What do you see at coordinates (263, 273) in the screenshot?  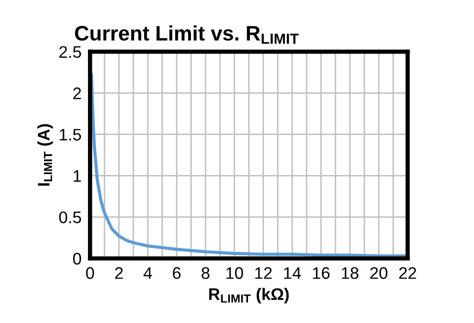 I see `x-tick-label: 12` at bounding box center [263, 273].